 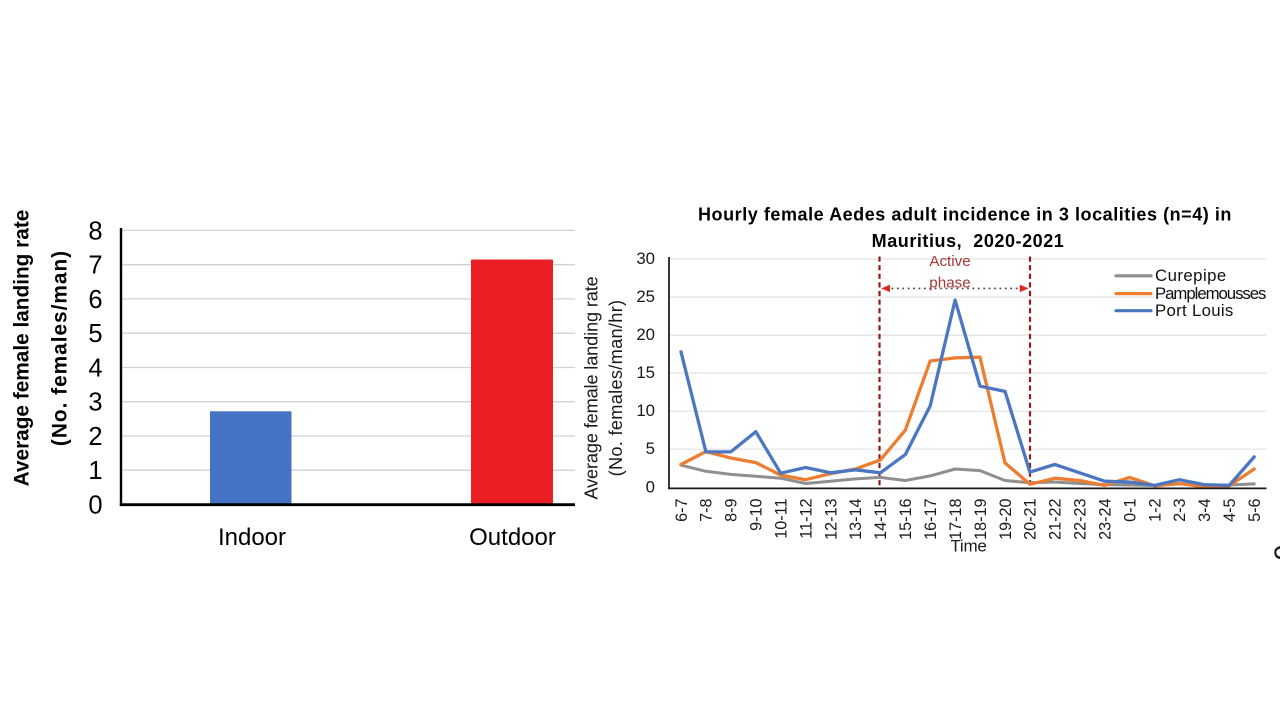 I want to click on svg-text: 22-23, so click(x=1081, y=519).